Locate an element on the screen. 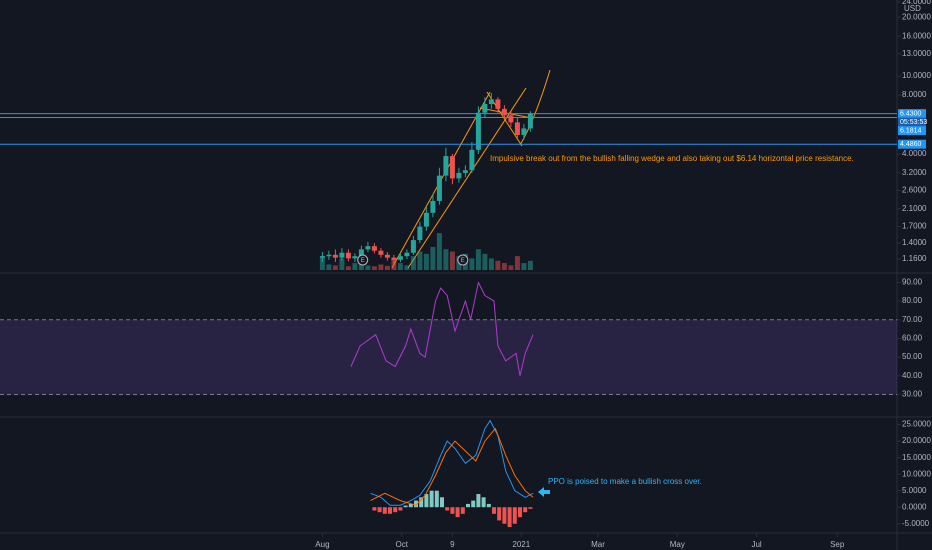 Image resolution: width=932 pixels, height=550 pixels. y-tick-label: 1.7000 is located at coordinates (914, 226).